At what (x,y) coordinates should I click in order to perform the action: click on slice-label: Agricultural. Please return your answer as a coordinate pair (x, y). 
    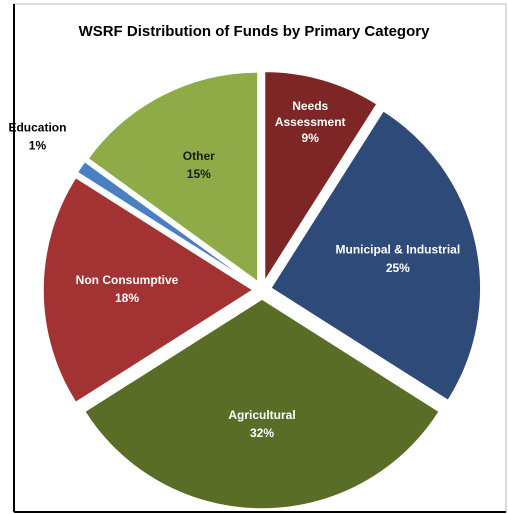
    Looking at the image, I should click on (261, 415).